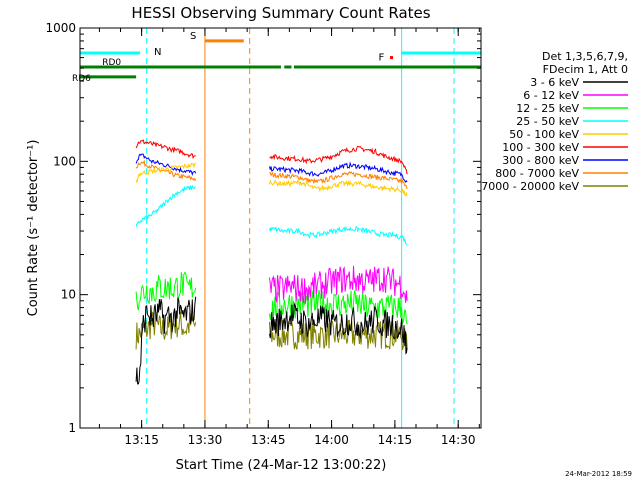 The image size is (640, 480). Describe the element at coordinates (598, 474) in the screenshot. I see `footer-timestamp: 24-Mar-2012 18:59` at that location.